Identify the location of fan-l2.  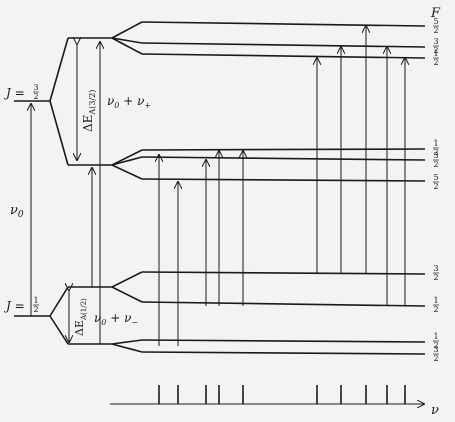
(127, 294).